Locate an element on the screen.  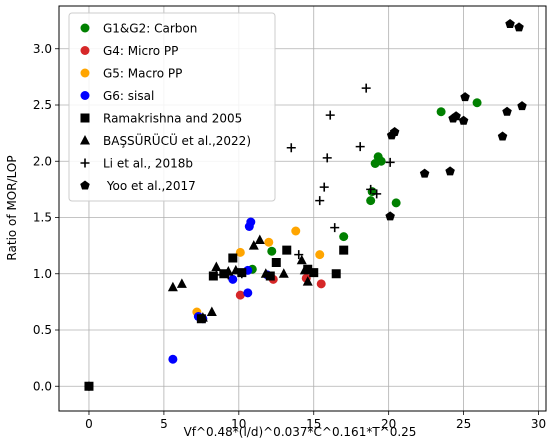
legend-entry: Ramakrishna and 2005 is located at coordinates (161, 119).